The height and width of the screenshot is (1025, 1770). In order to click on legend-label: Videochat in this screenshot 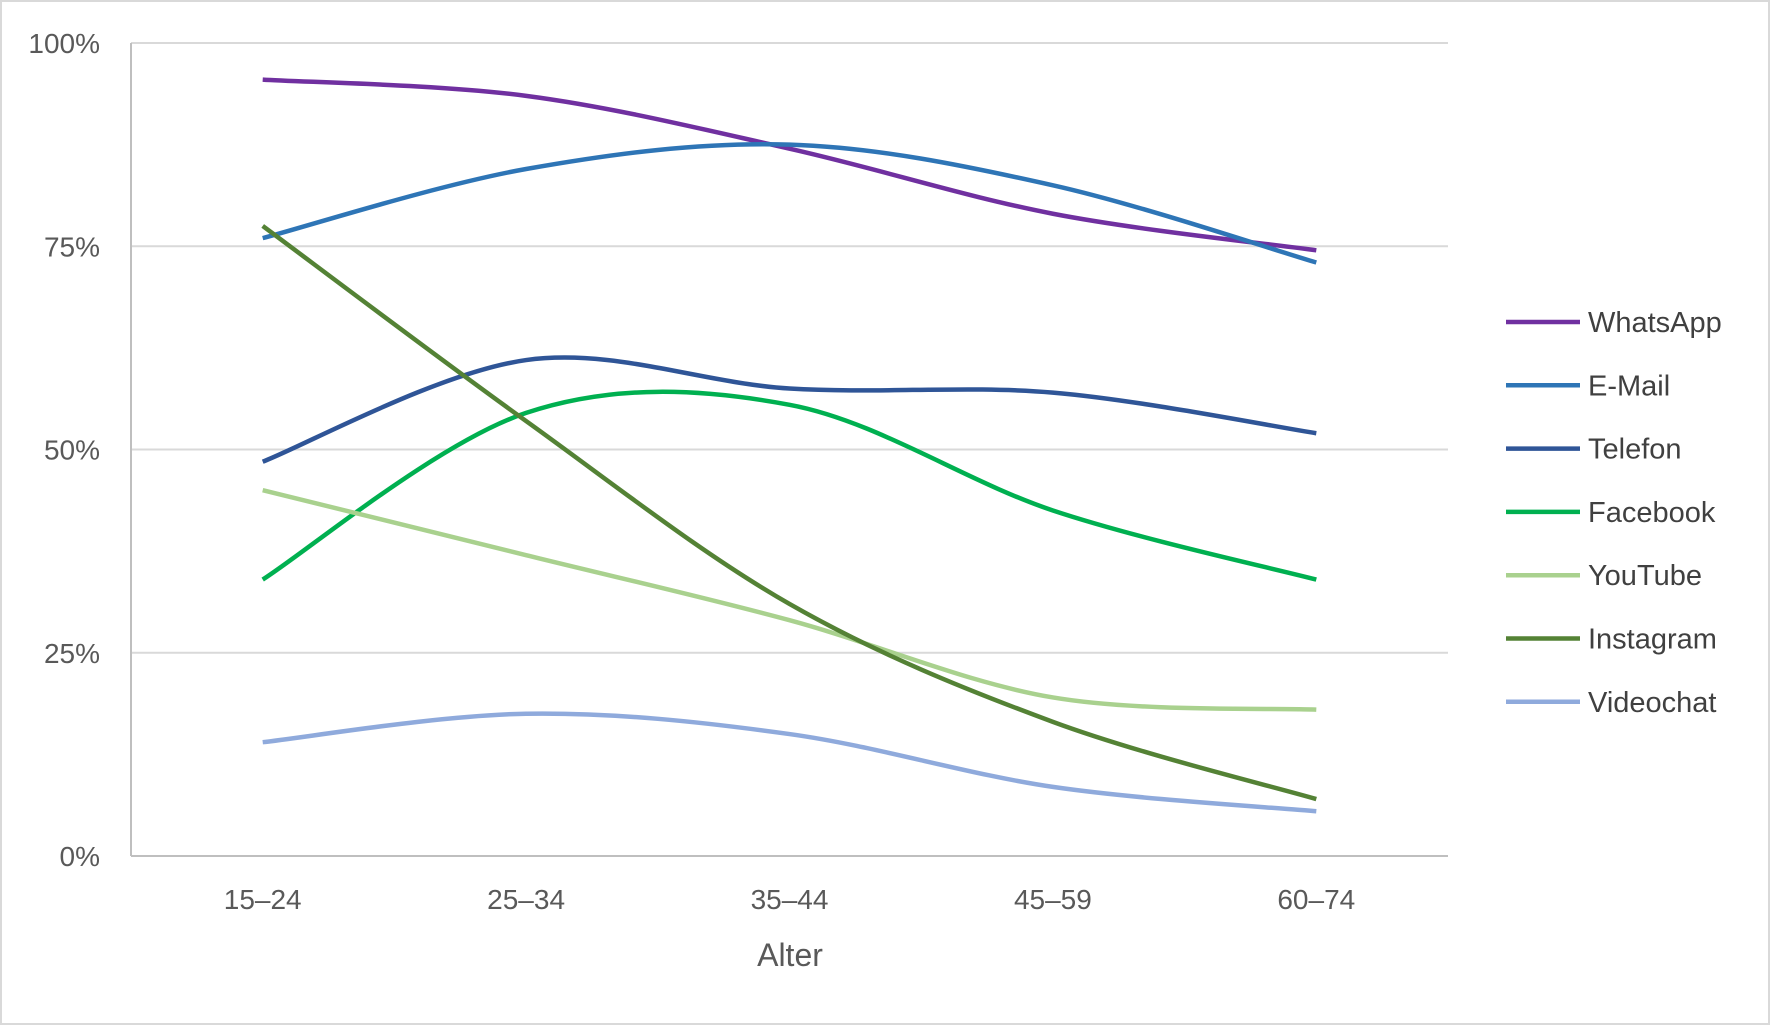, I will do `click(1652, 703)`.